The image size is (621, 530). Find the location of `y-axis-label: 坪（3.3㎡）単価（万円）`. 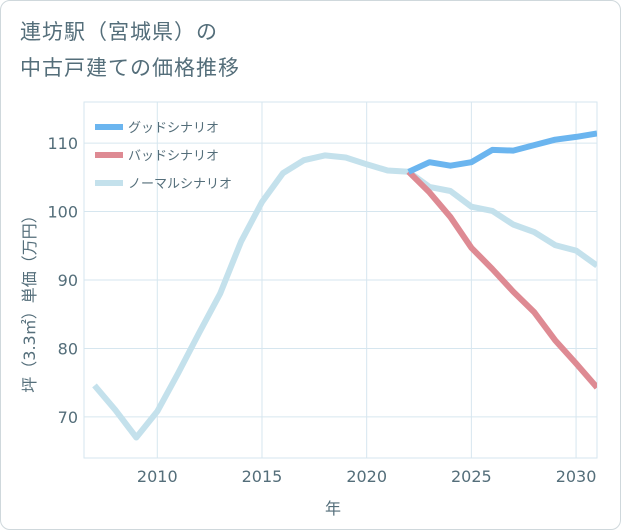

y-axis-label: 坪（3.3㎡）単価（万円） is located at coordinates (29, 299).